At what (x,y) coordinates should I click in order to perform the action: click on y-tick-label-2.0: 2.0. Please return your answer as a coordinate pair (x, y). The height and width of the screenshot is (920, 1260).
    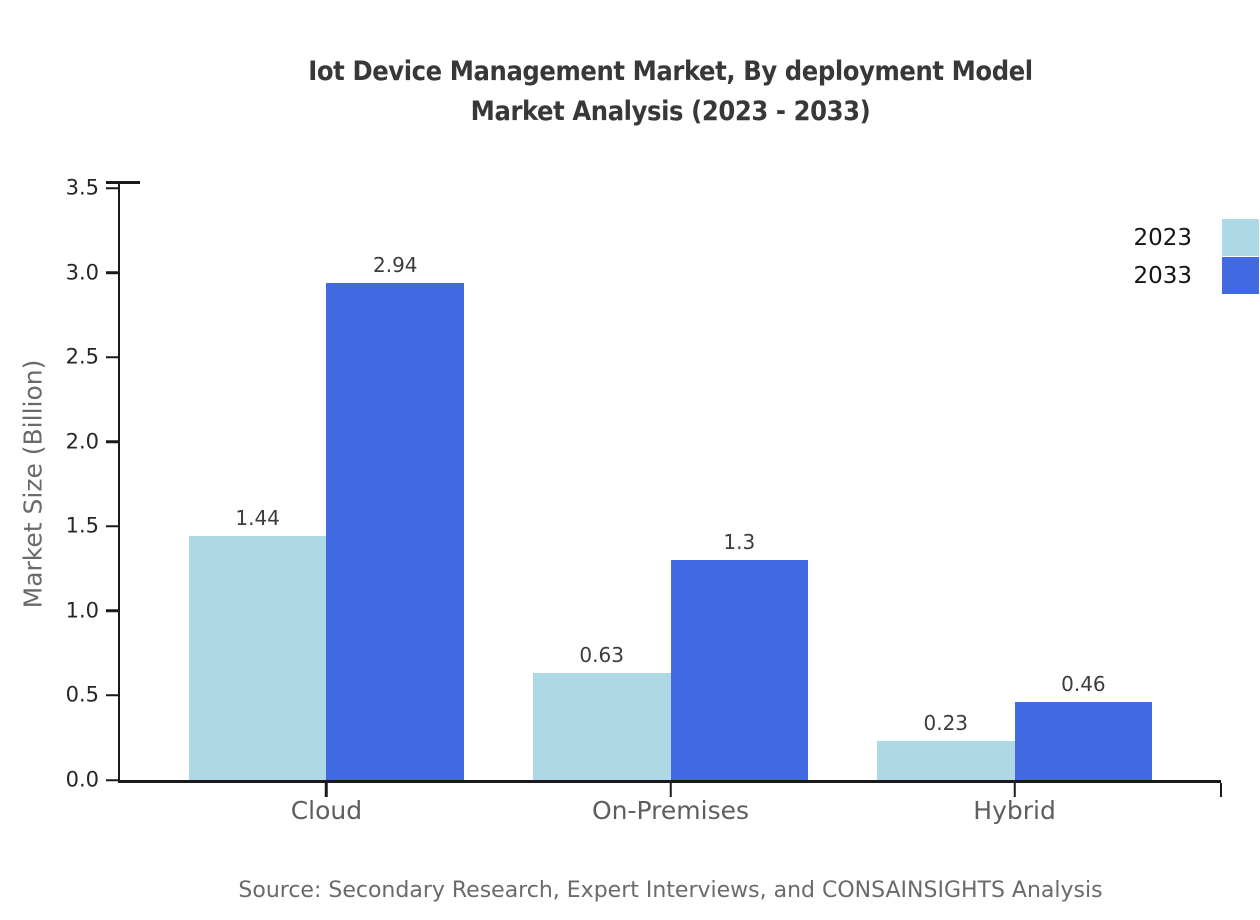
    Looking at the image, I should click on (82, 441).